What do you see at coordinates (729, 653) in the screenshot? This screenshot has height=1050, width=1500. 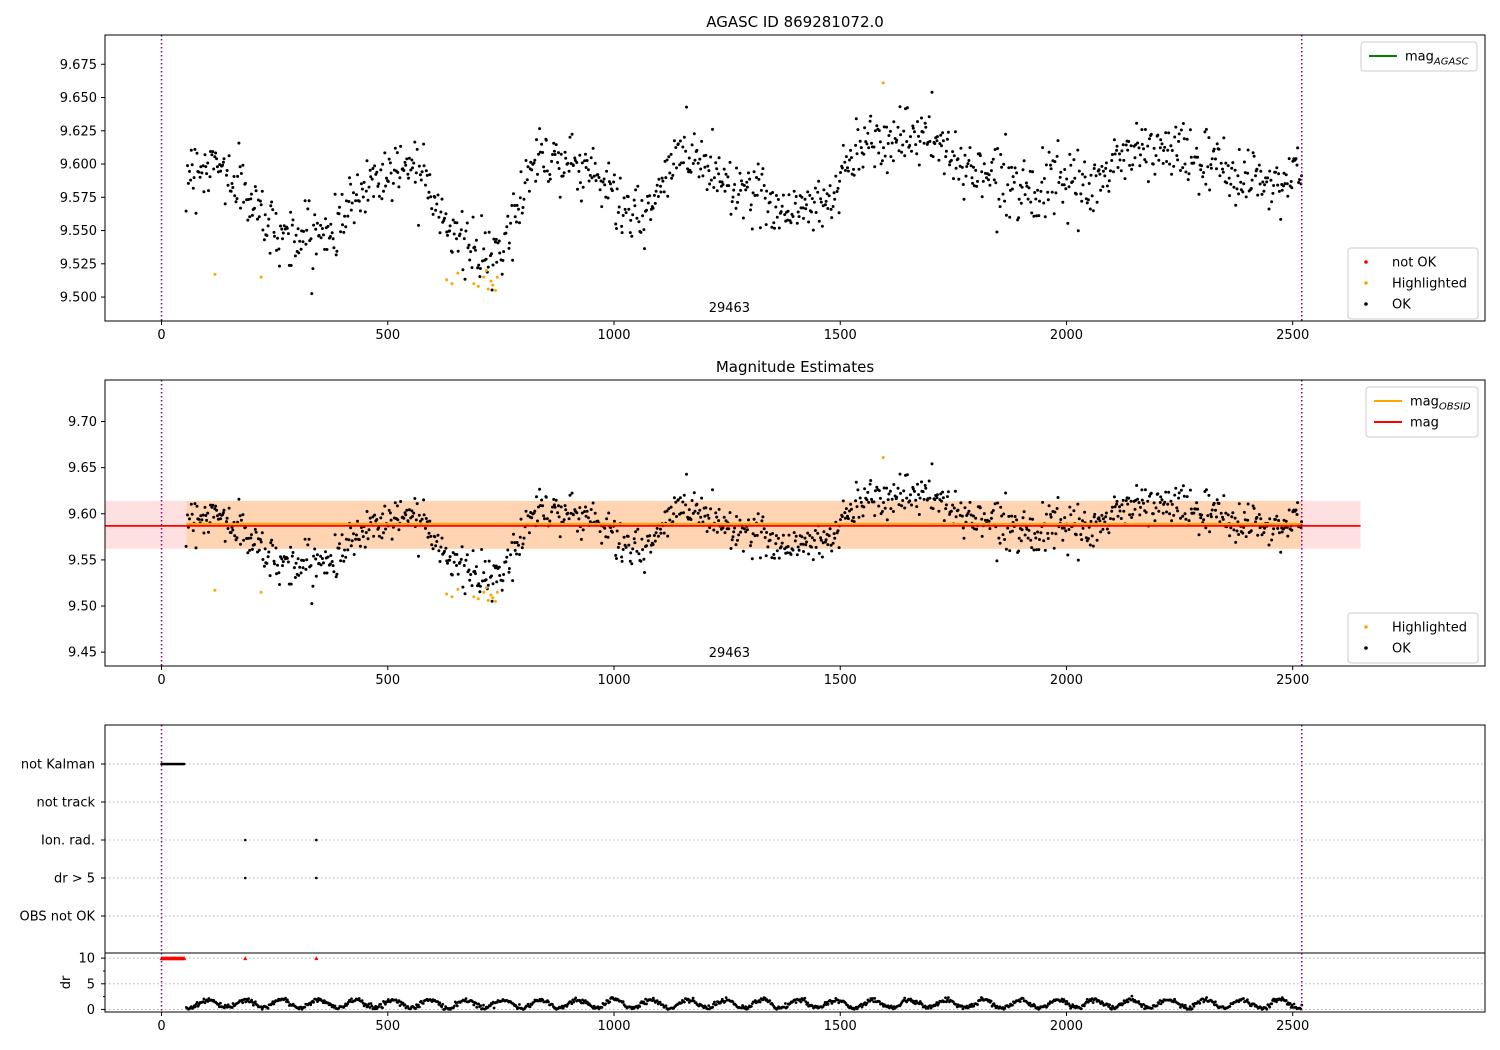 I see `p2-obsid-label: 29463` at bounding box center [729, 653].